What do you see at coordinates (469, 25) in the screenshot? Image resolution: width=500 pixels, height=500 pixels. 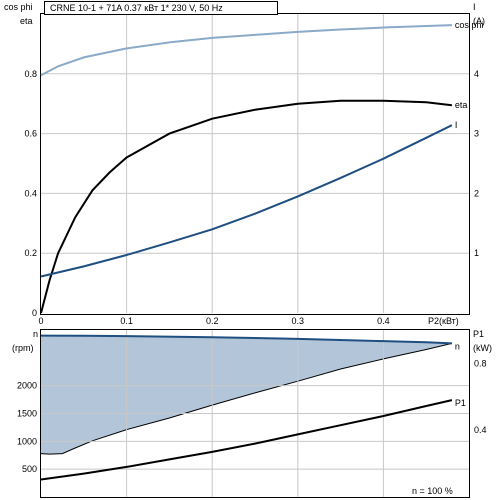 I see `series-label-cos-phi: cos phi` at bounding box center [469, 25].